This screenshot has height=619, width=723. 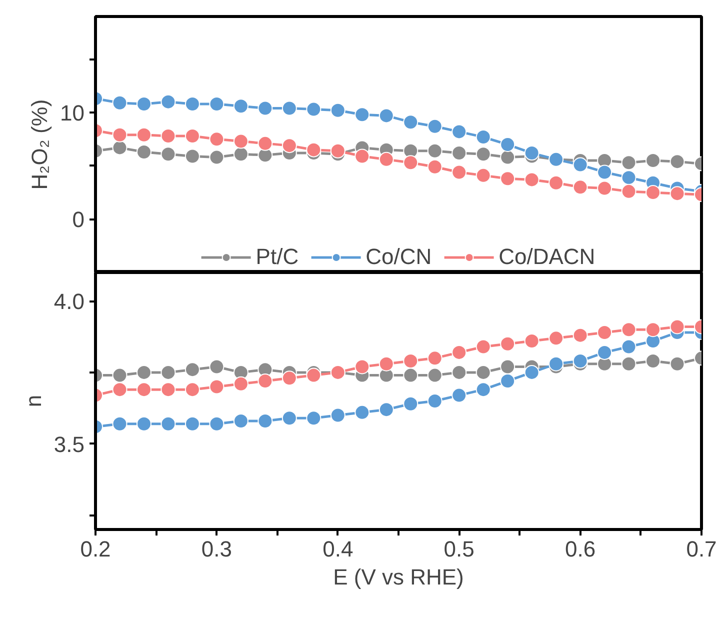 What do you see at coordinates (216, 549) in the screenshot?
I see `x-tick-label: 0.3` at bounding box center [216, 549].